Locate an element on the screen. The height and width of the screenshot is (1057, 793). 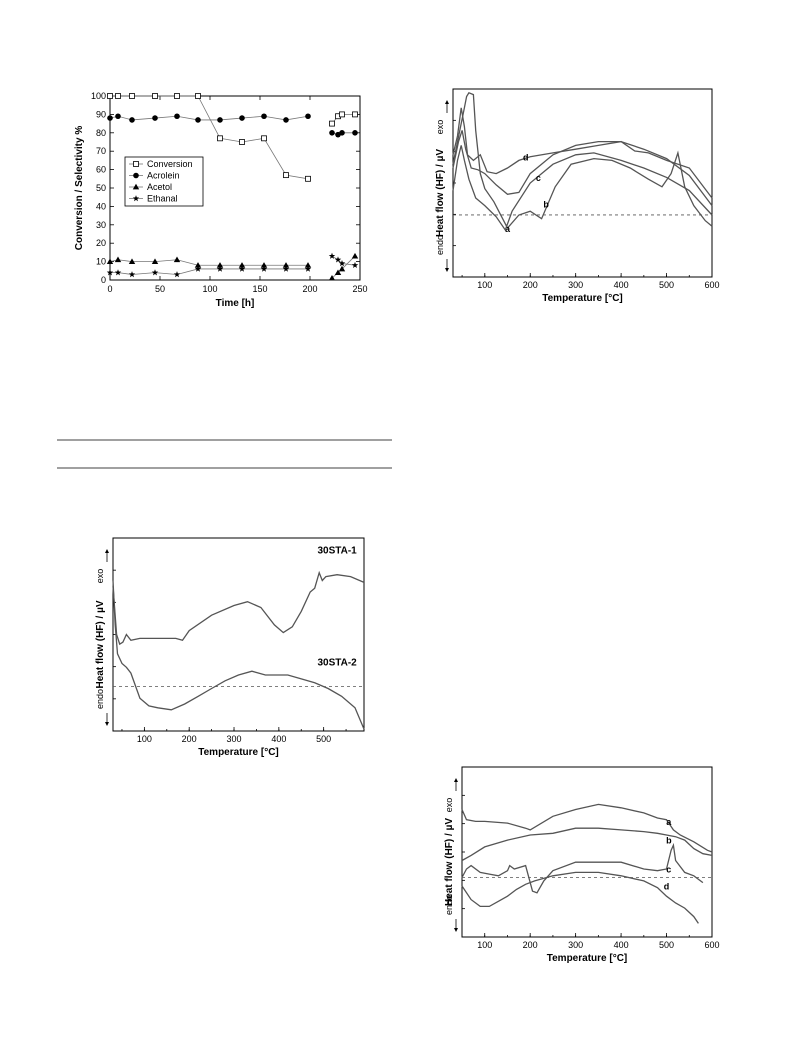
x-tick-label: 600 is located at coordinates (711, 945).